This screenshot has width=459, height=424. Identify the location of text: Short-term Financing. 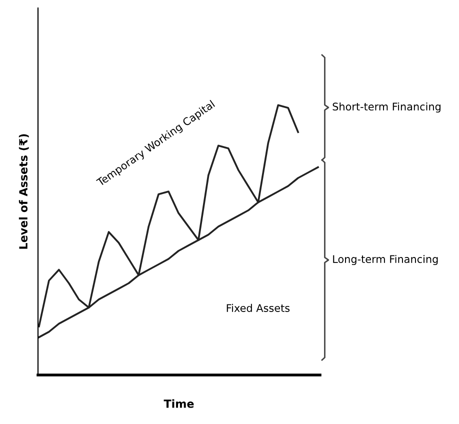
(386, 107).